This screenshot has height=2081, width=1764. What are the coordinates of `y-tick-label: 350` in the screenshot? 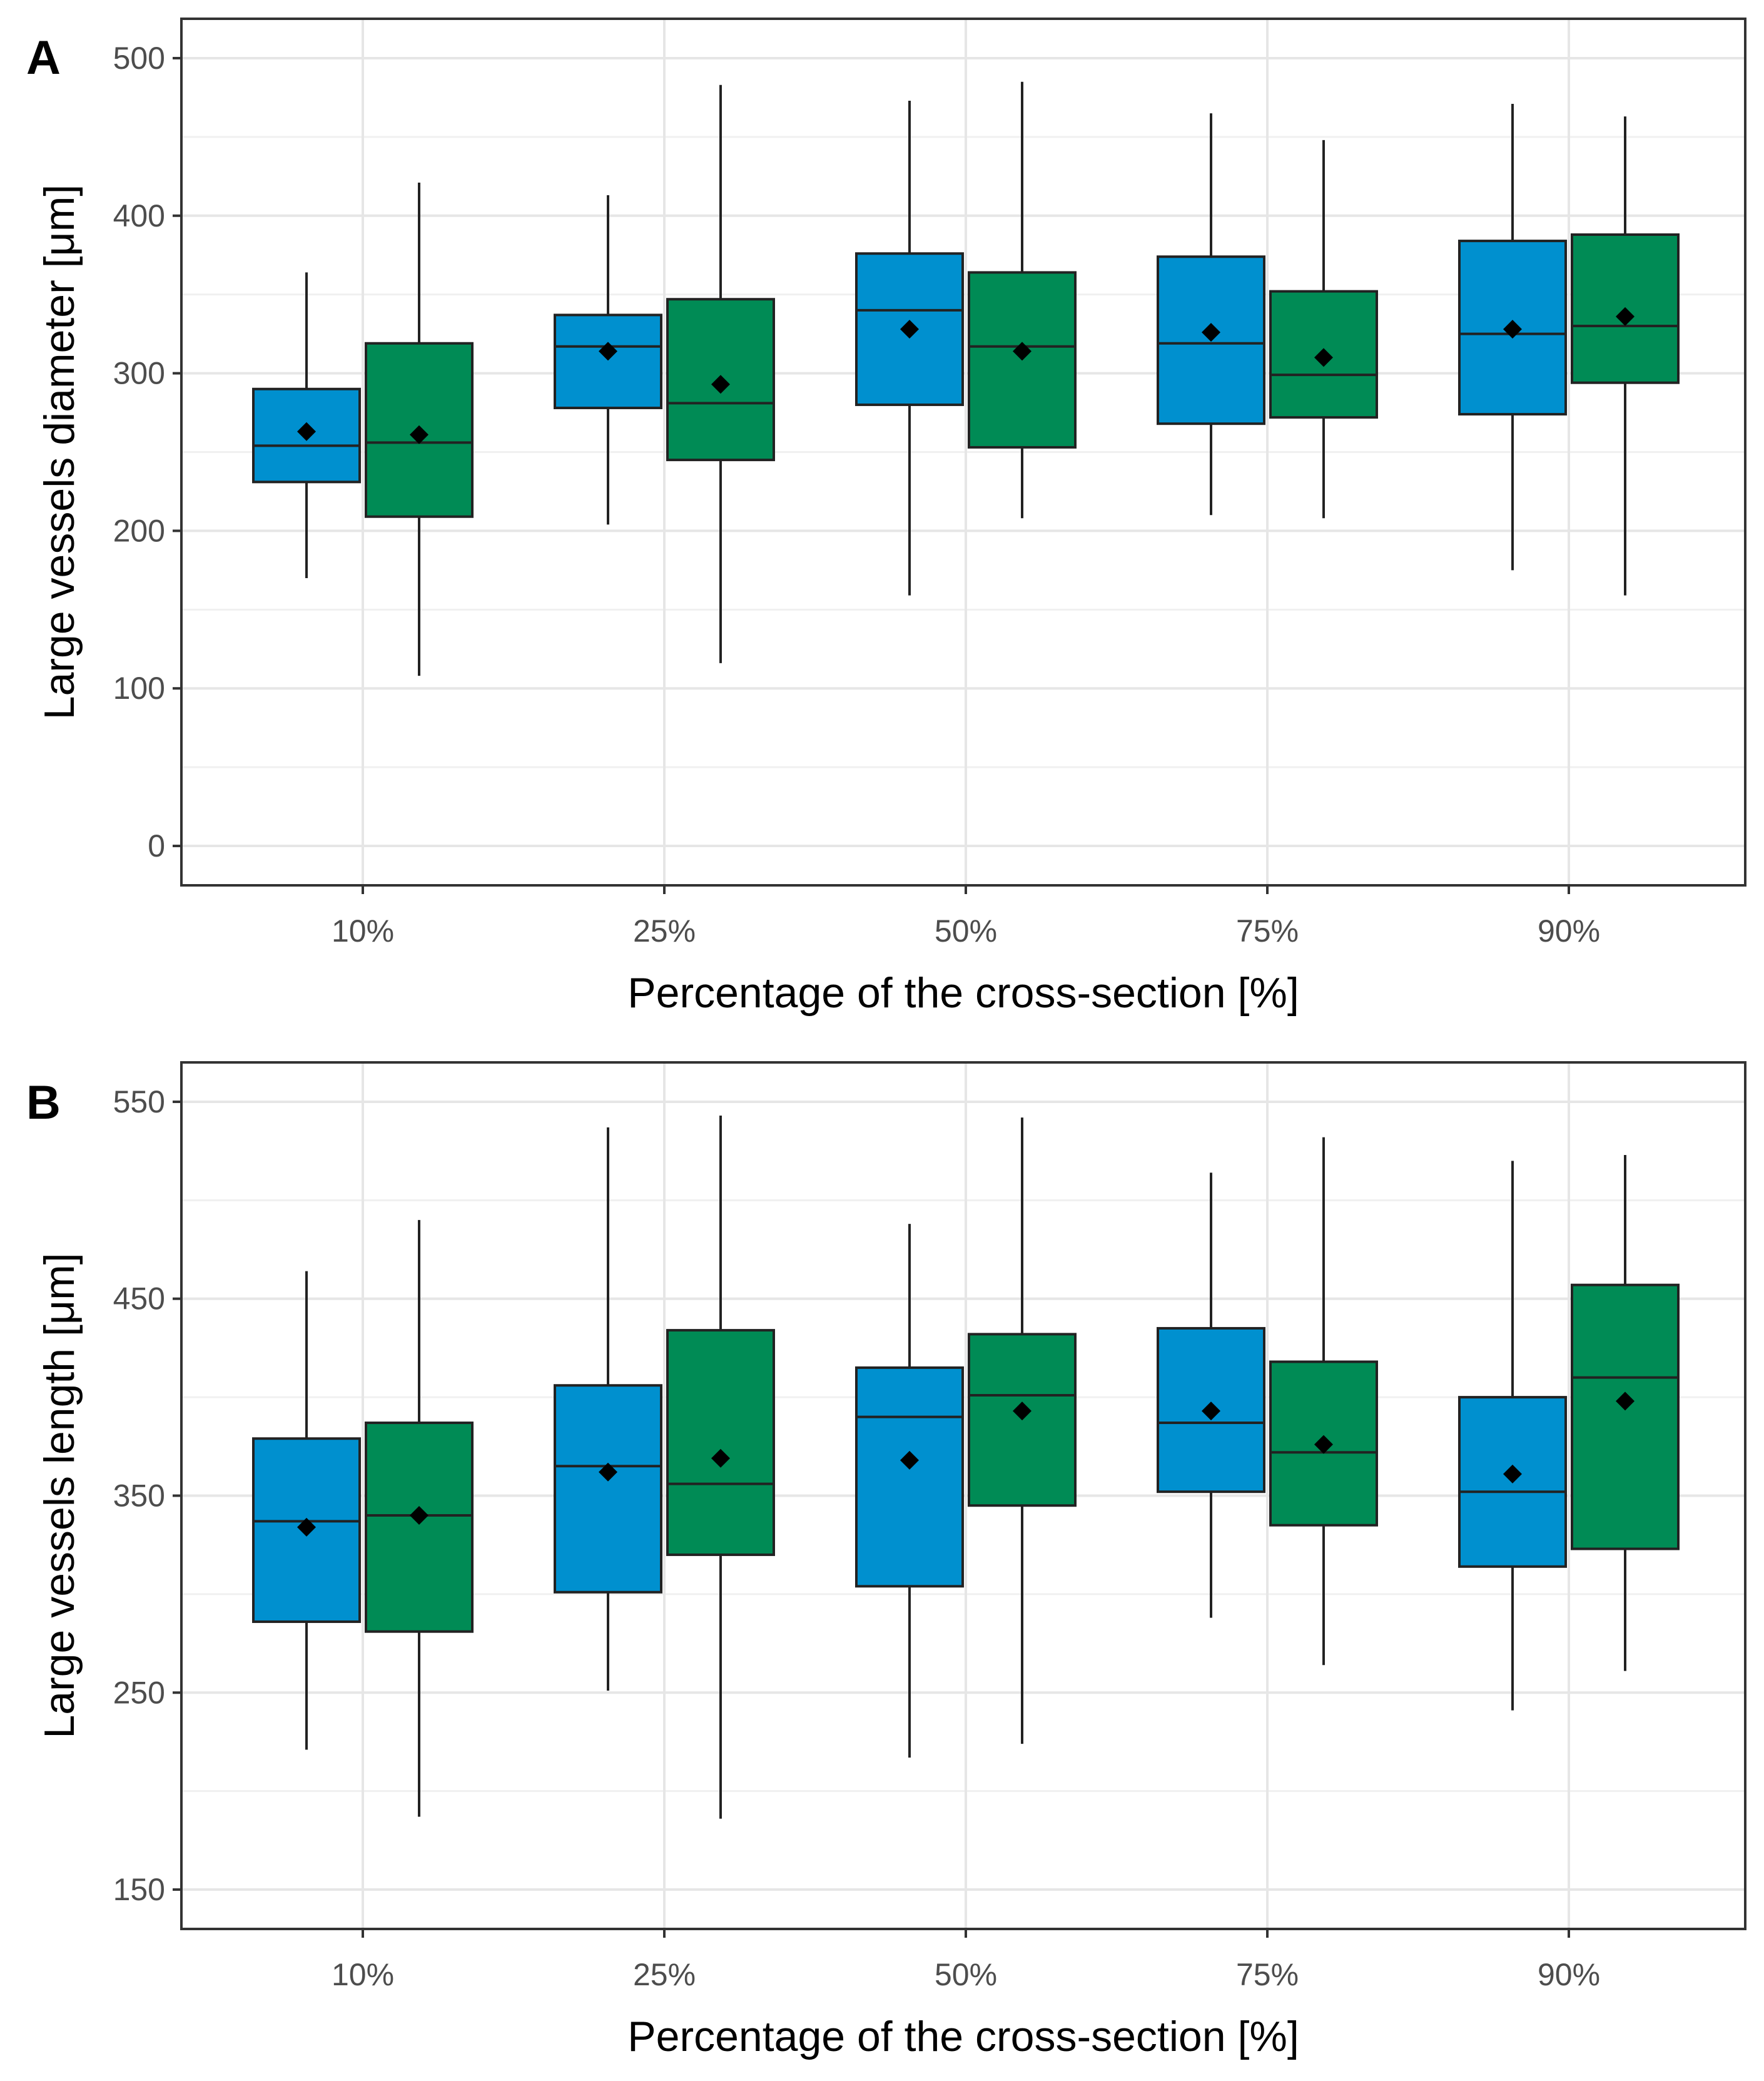 It's located at (139, 1496).